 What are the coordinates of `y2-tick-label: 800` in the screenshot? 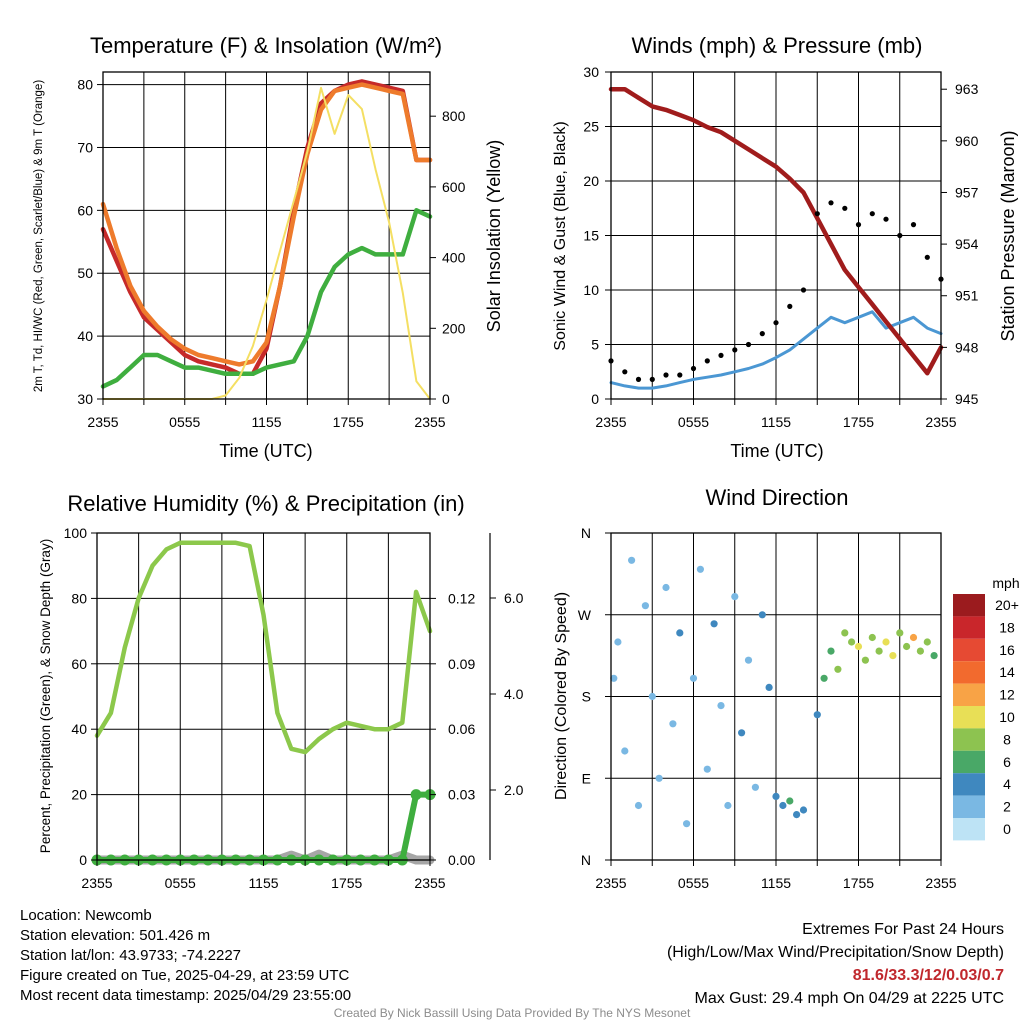 It's located at (454, 116).